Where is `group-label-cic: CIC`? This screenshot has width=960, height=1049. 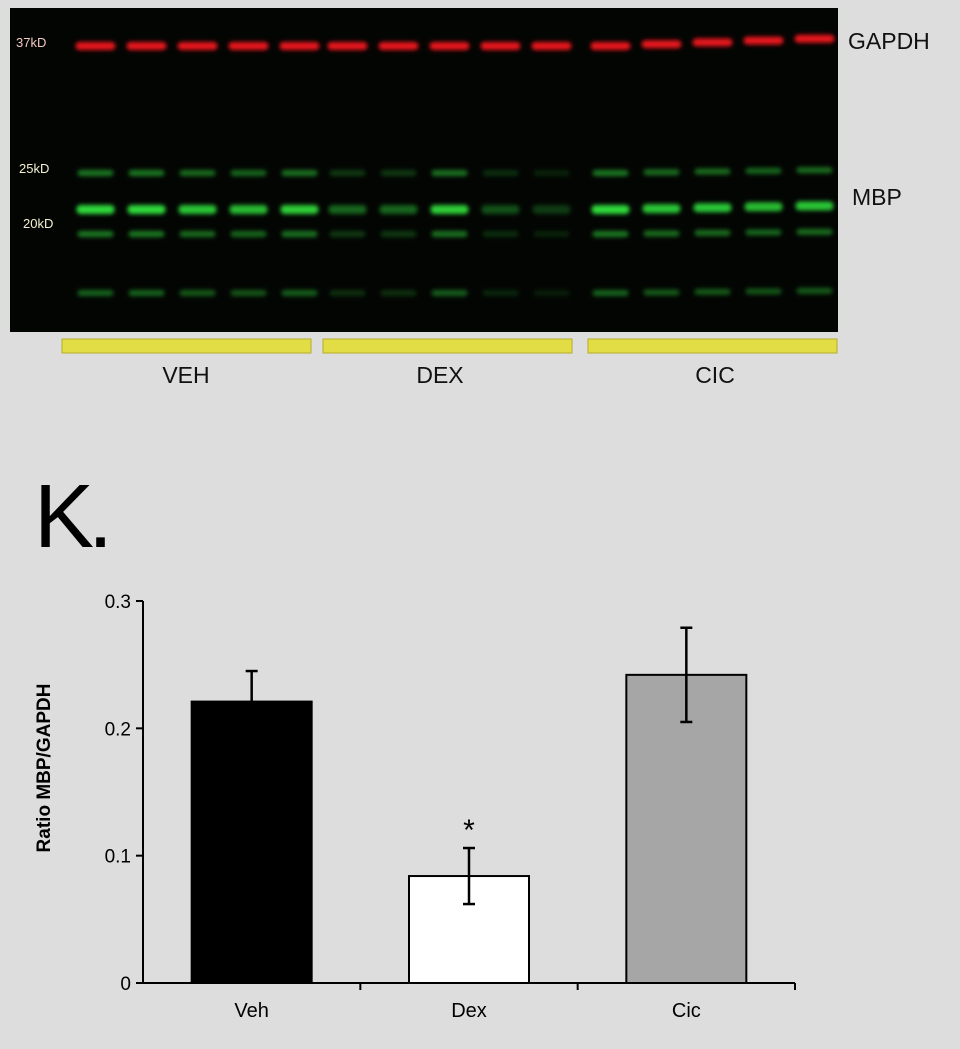 group-label-cic: CIC is located at coordinates (715, 375).